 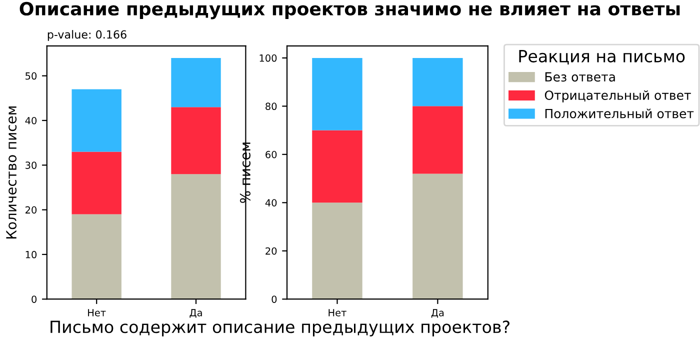 I want to click on y-tick-label: 30, so click(x=31, y=165).